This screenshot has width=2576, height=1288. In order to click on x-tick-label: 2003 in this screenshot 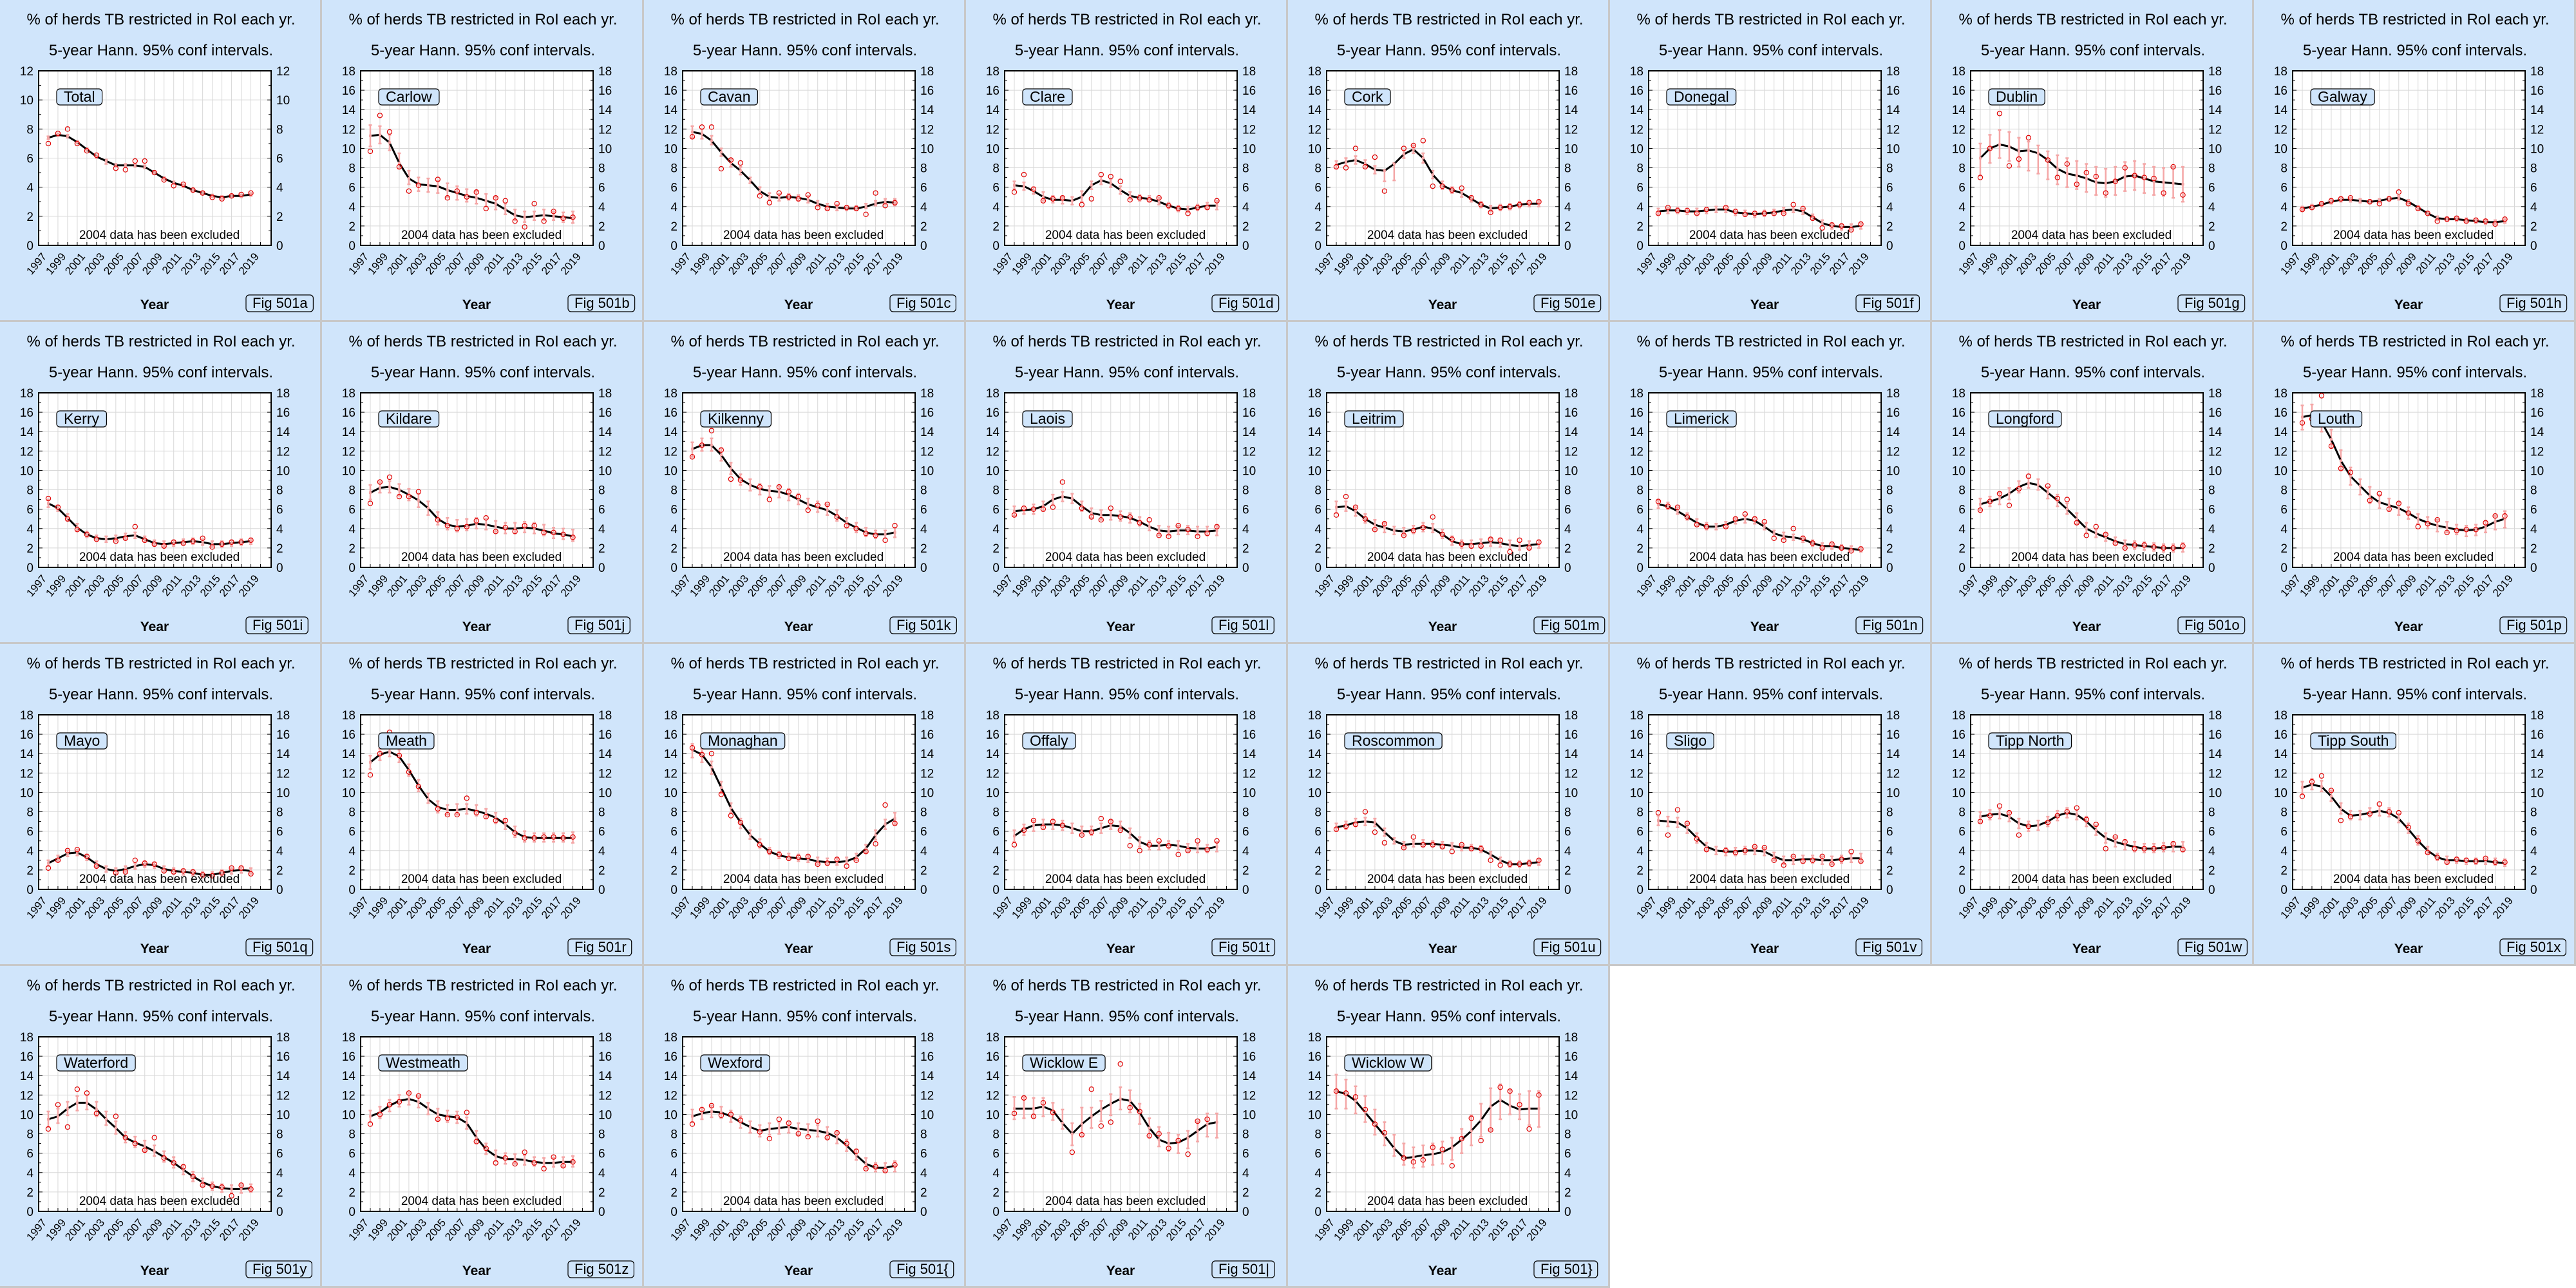, I will do `click(1704, 586)`.